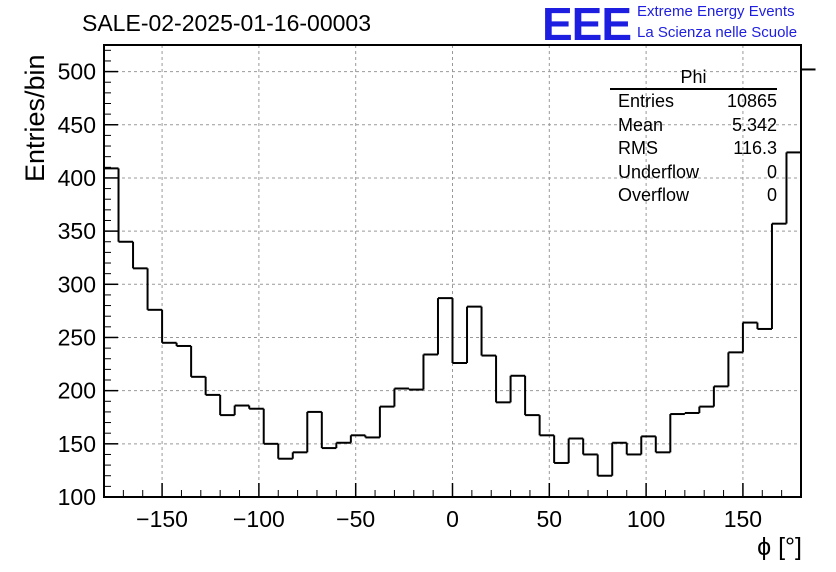 This screenshot has height=572, width=836. What do you see at coordinates (693, 102) in the screenshot?
I see `stats-row: Entries 10865` at bounding box center [693, 102].